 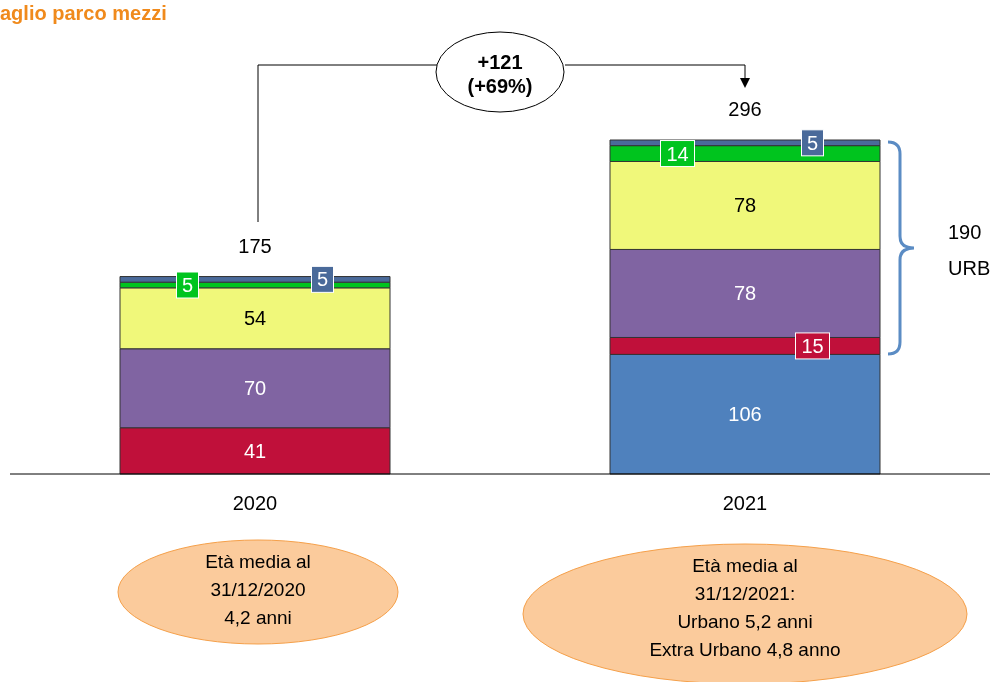 What do you see at coordinates (255, 245) in the screenshot?
I see `total-label: 175` at bounding box center [255, 245].